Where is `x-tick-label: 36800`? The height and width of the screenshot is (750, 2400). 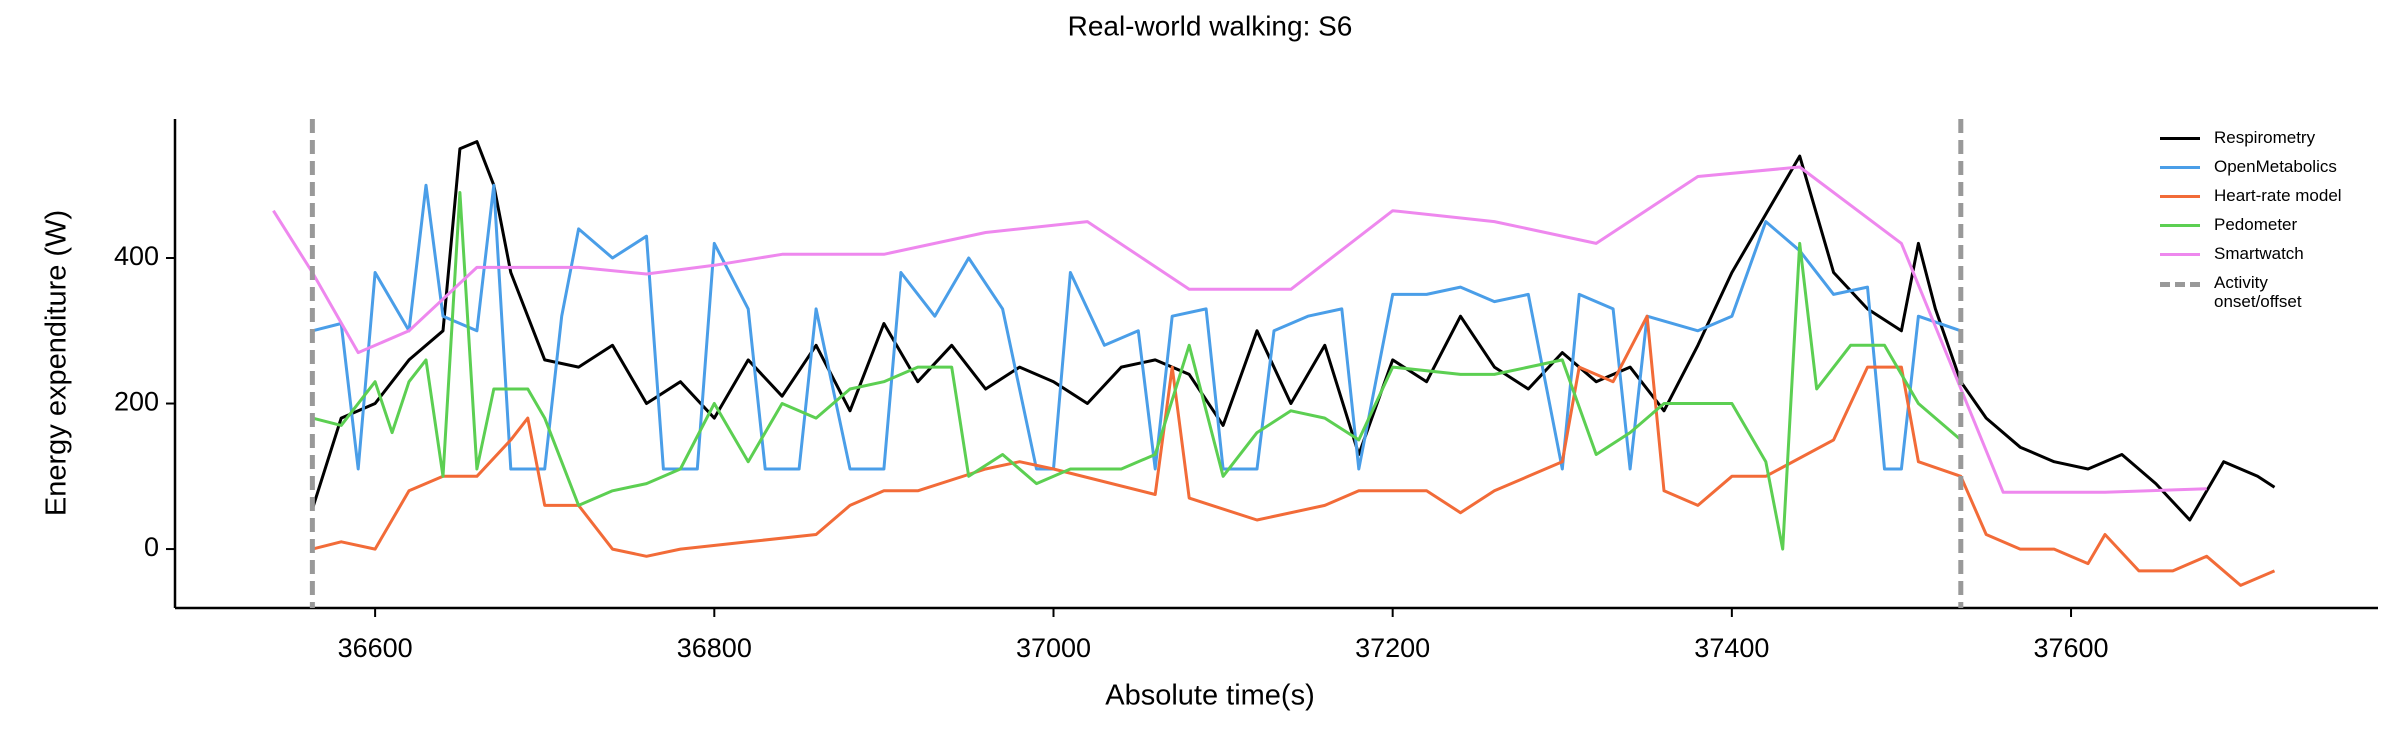
x-tick-label: 36800 is located at coordinates (714, 648).